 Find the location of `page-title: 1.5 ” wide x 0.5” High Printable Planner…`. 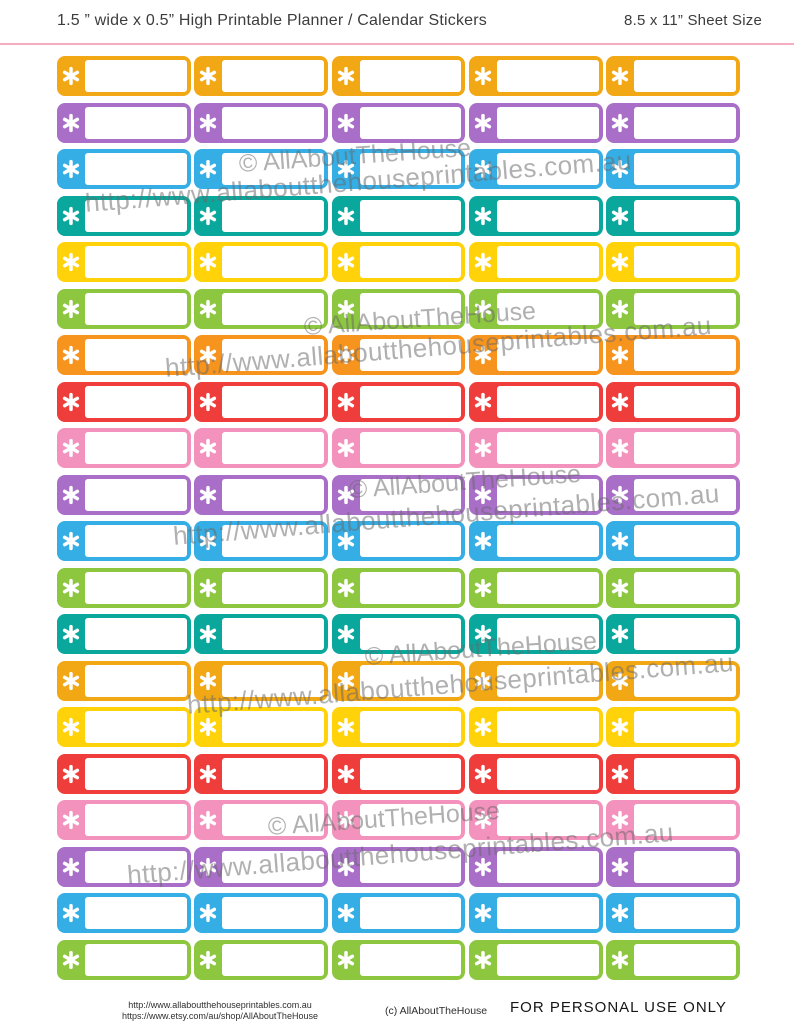

page-title: 1.5 ” wide x 0.5” High Printable Planner… is located at coordinates (272, 20).